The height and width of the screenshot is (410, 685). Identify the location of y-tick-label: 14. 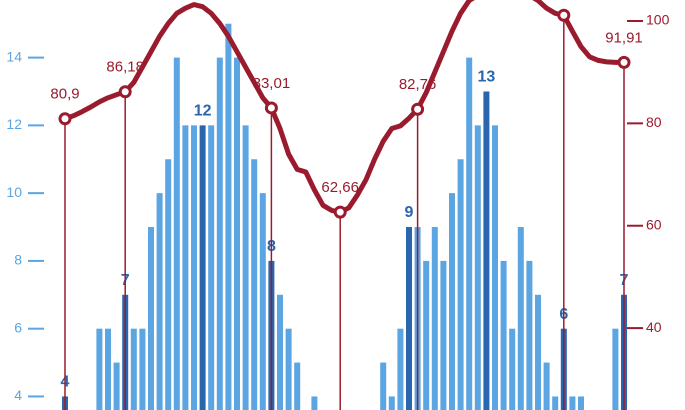
(14, 56).